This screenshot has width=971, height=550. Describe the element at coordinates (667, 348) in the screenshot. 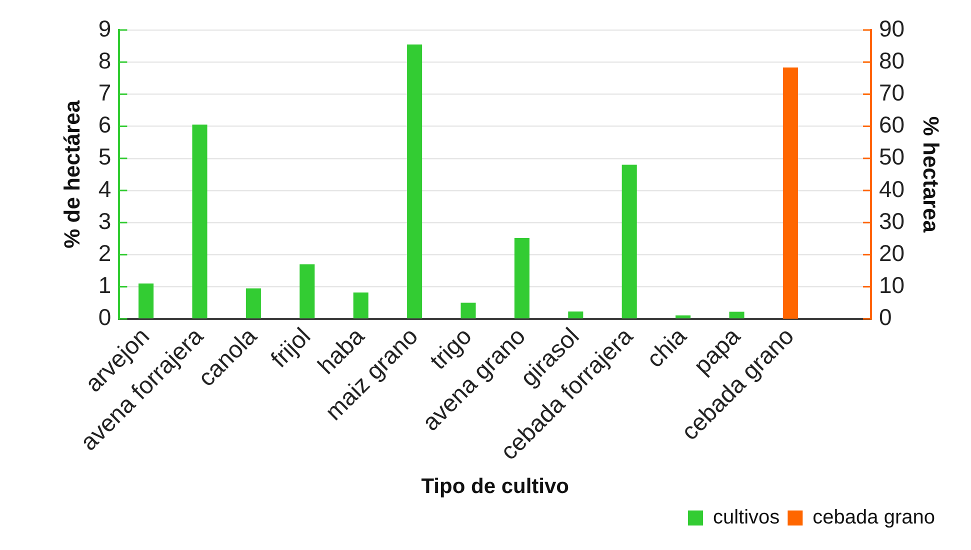

I see `x-tick-label: chia` at that location.